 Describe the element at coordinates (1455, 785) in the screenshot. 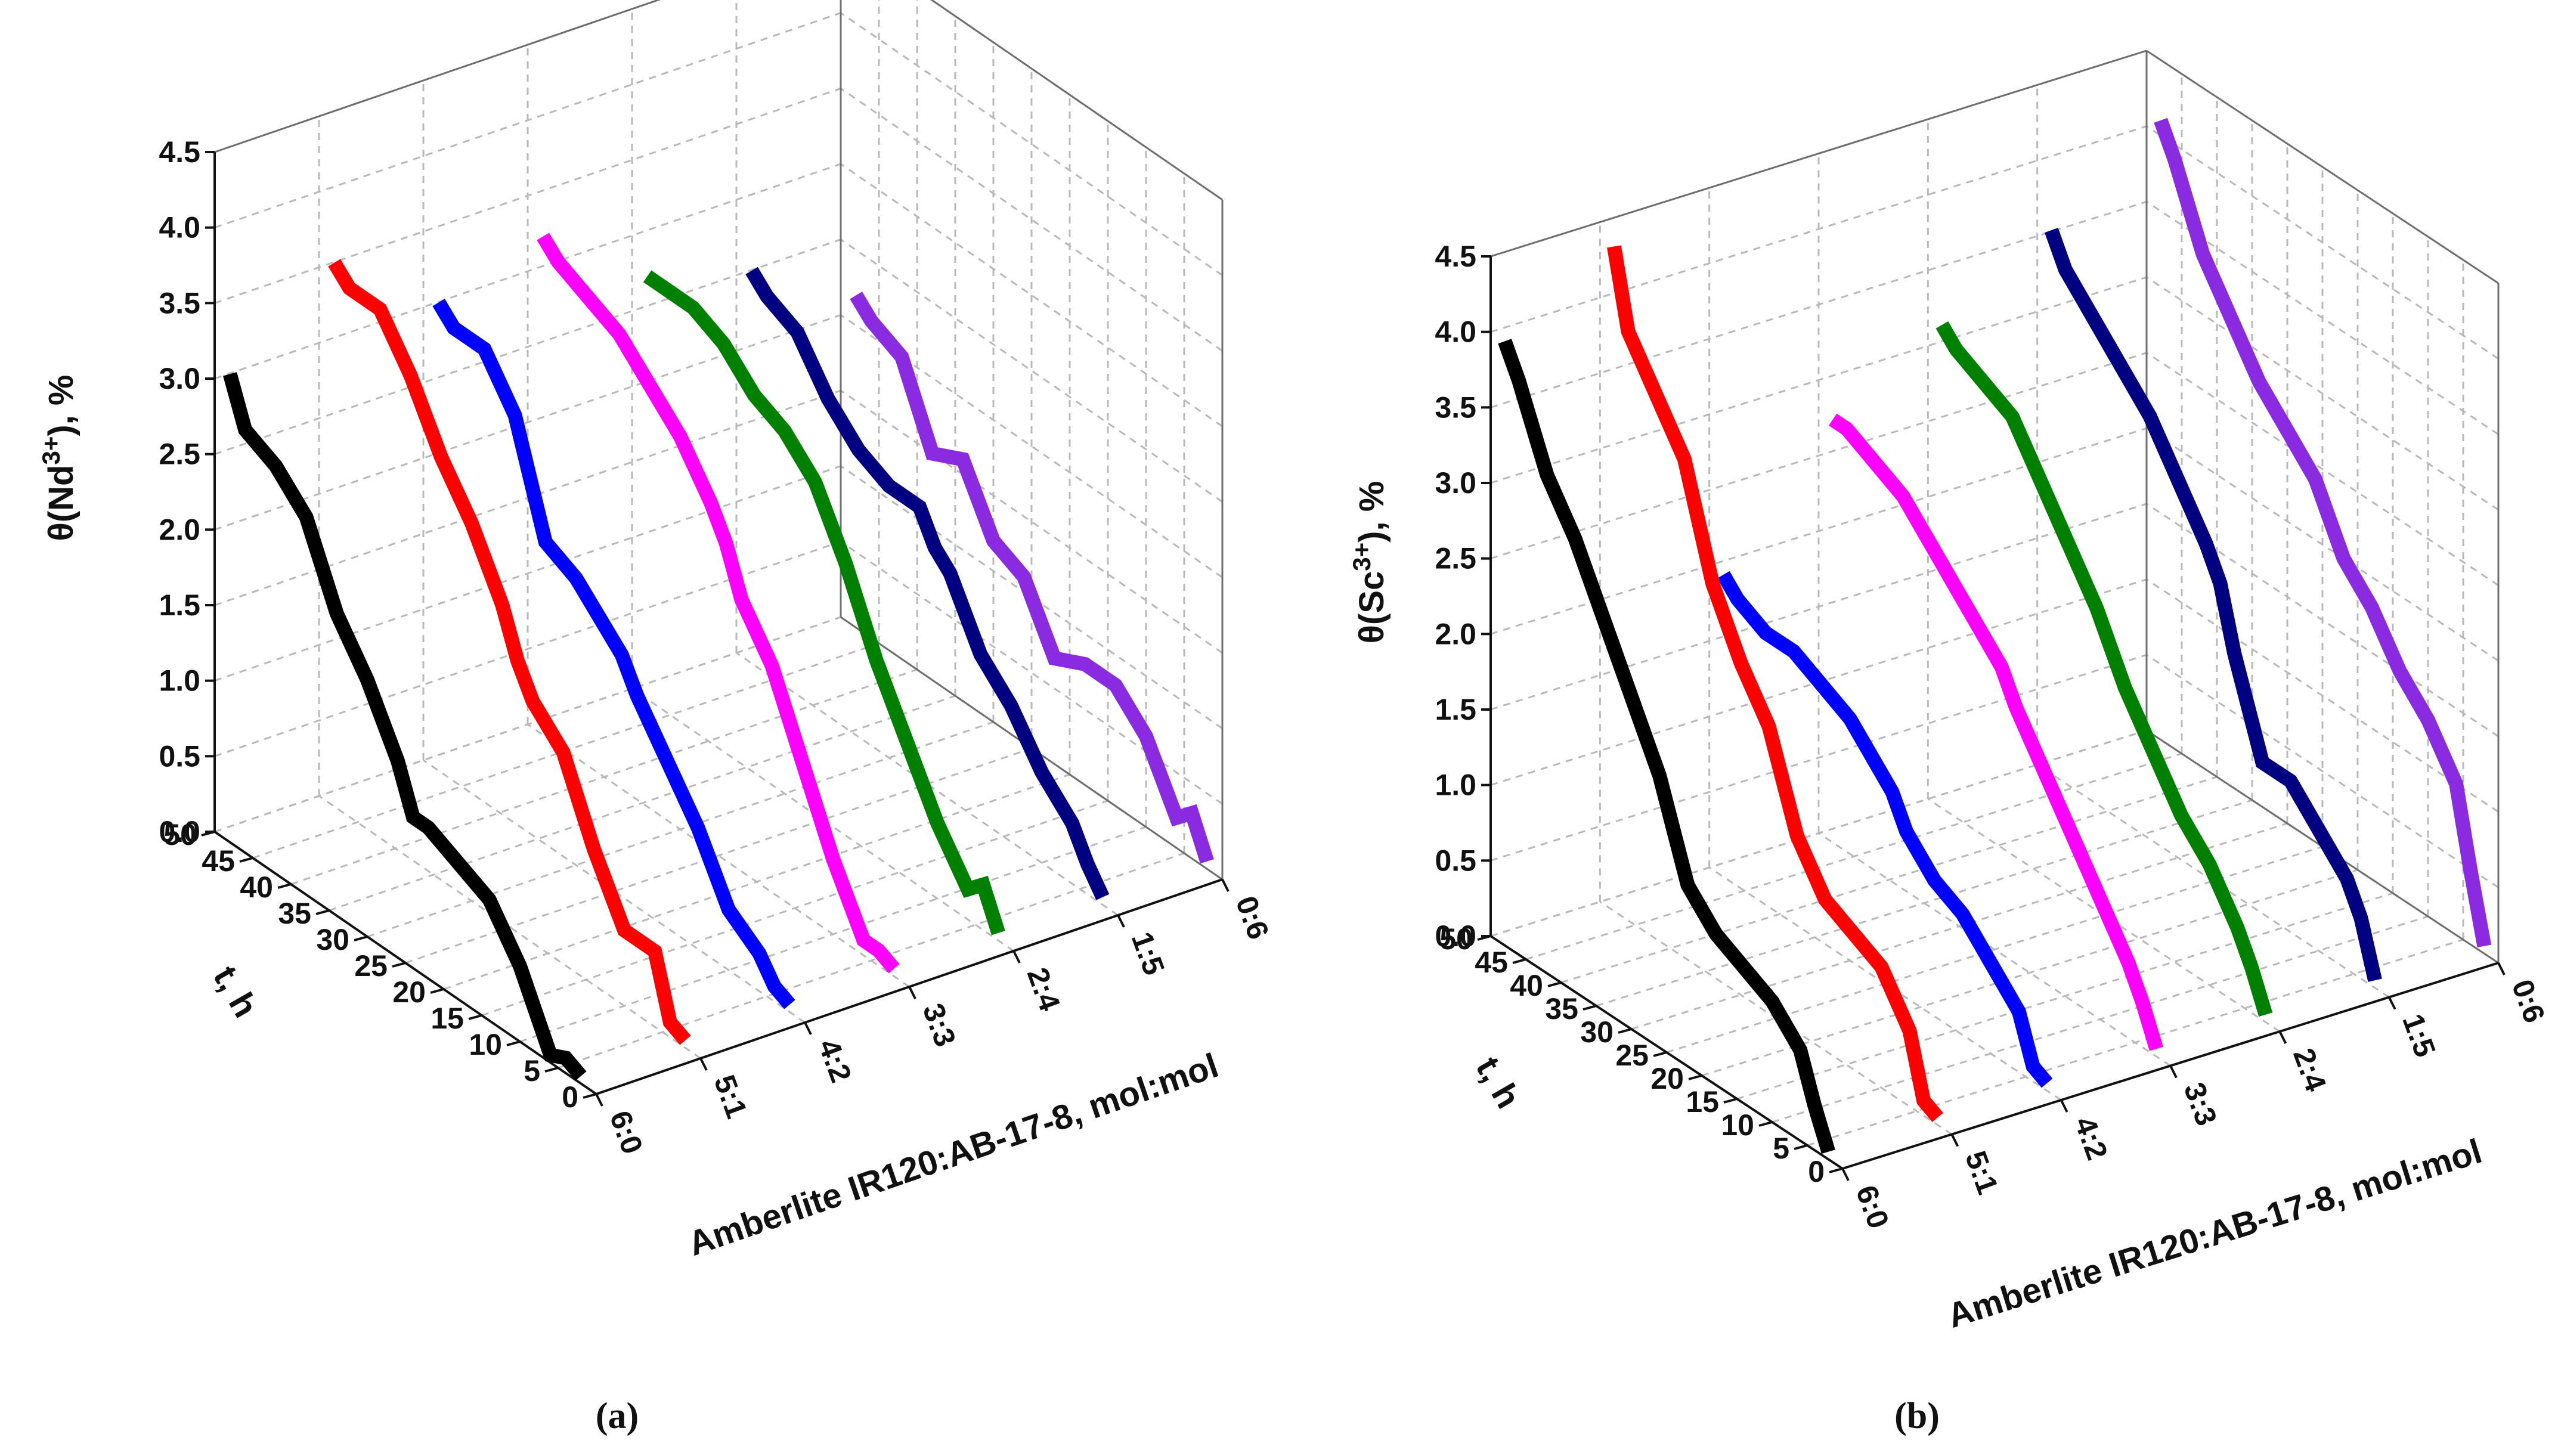

I see `z-tick-label: 1.0` at that location.